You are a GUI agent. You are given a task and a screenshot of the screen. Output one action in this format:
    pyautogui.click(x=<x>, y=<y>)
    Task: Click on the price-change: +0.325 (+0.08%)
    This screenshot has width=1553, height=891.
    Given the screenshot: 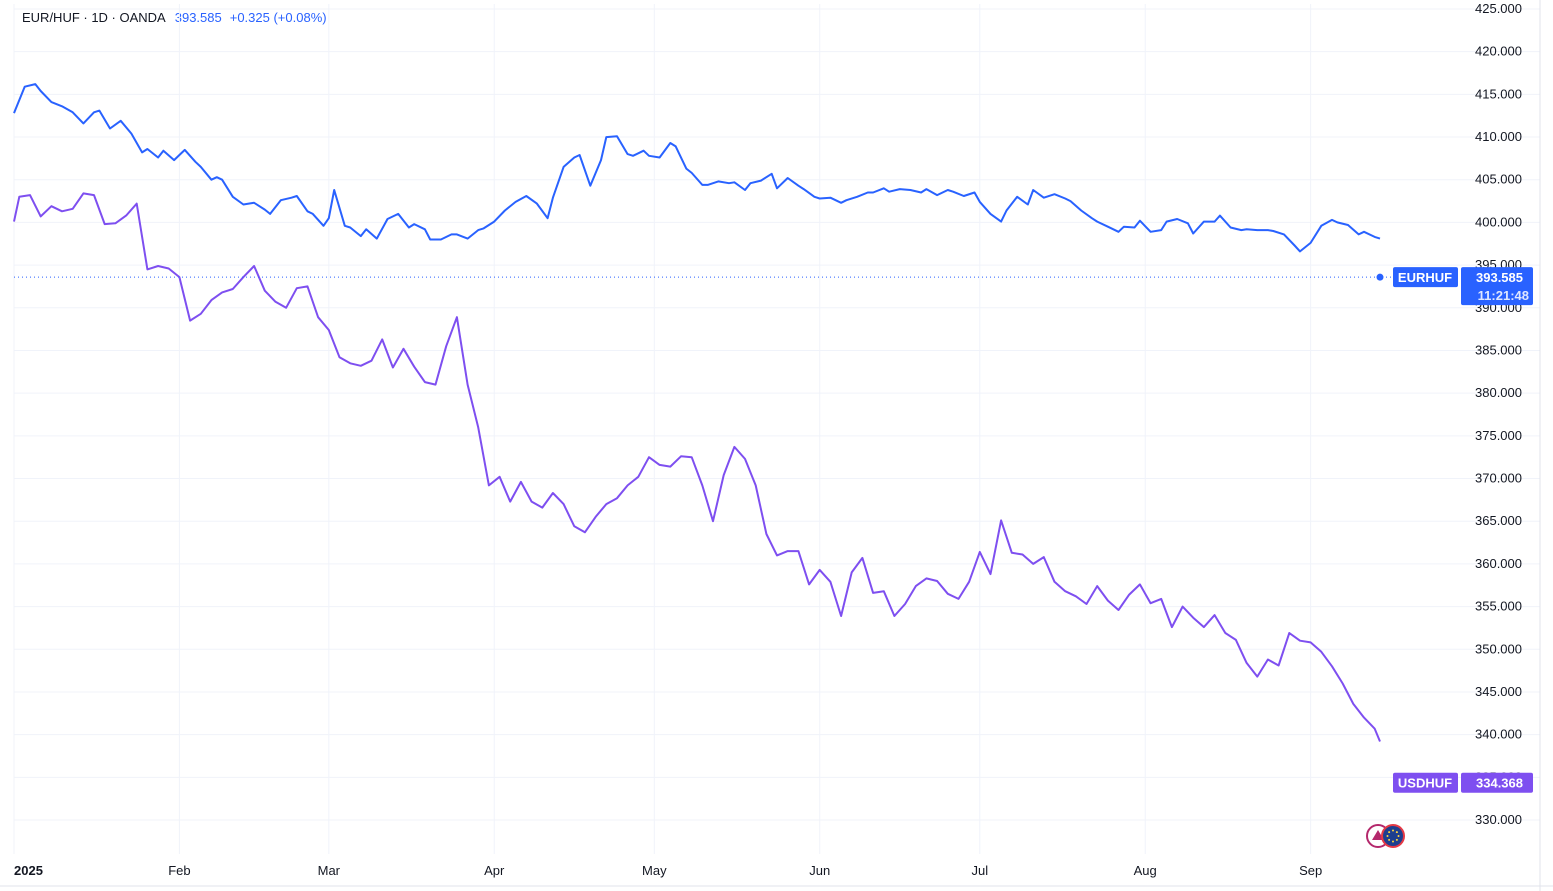 What is the action you would take?
    pyautogui.click(x=278, y=17)
    